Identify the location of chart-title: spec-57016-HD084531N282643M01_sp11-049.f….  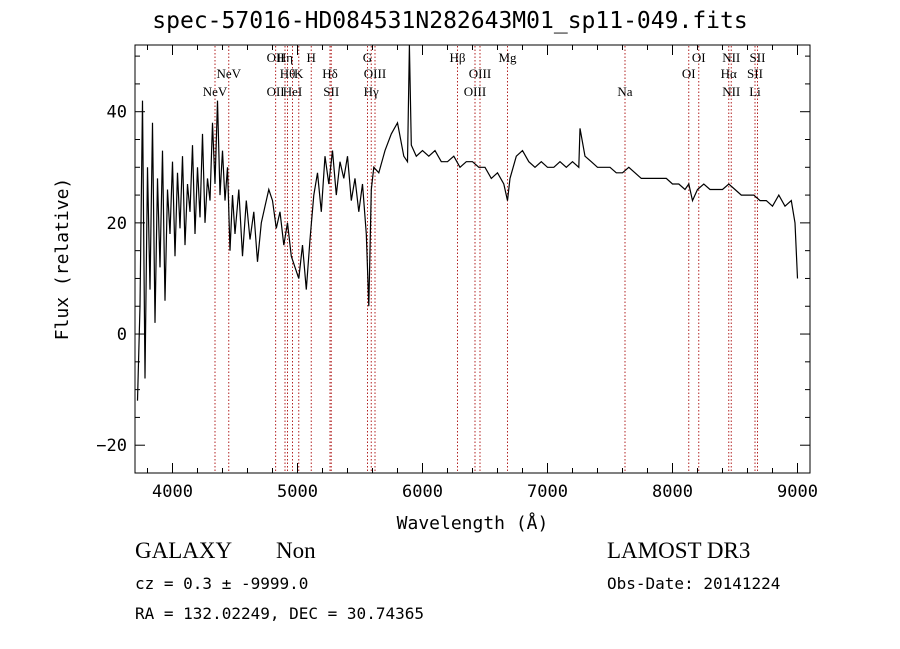
(450, 21).